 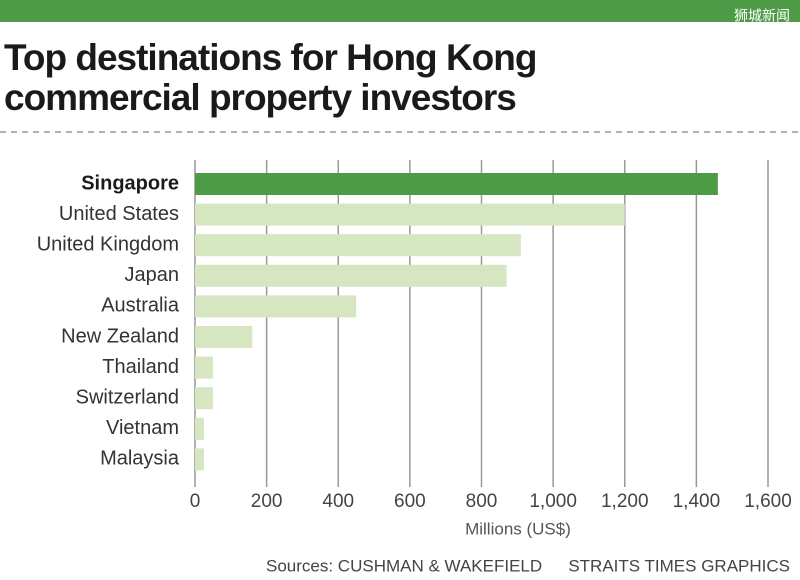 What do you see at coordinates (338, 501) in the screenshot?
I see `x-tick-label: 400` at bounding box center [338, 501].